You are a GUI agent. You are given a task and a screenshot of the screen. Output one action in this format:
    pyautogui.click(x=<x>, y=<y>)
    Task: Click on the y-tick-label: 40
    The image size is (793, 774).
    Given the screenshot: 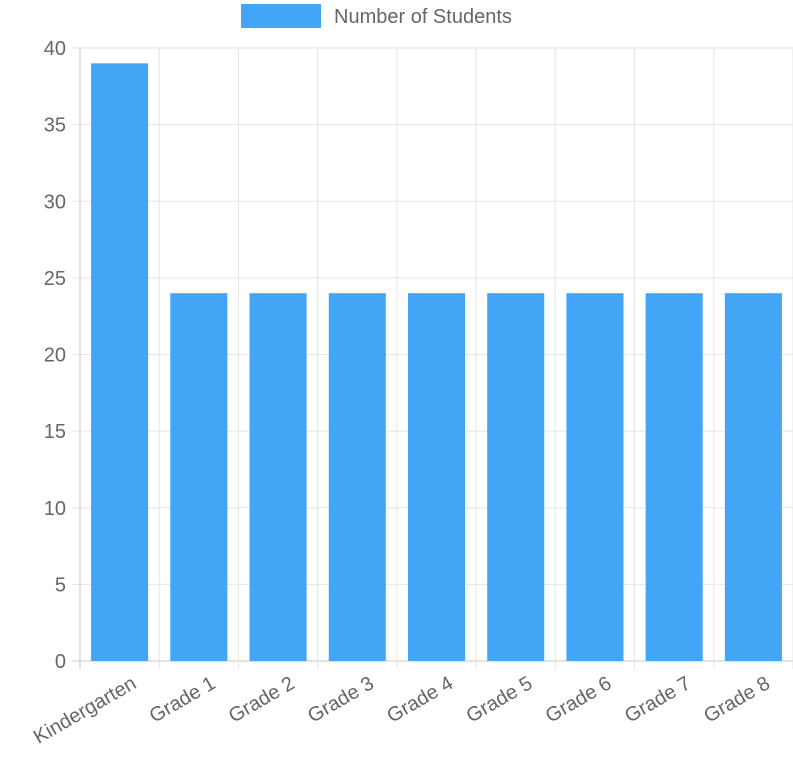 What is the action you would take?
    pyautogui.click(x=55, y=49)
    